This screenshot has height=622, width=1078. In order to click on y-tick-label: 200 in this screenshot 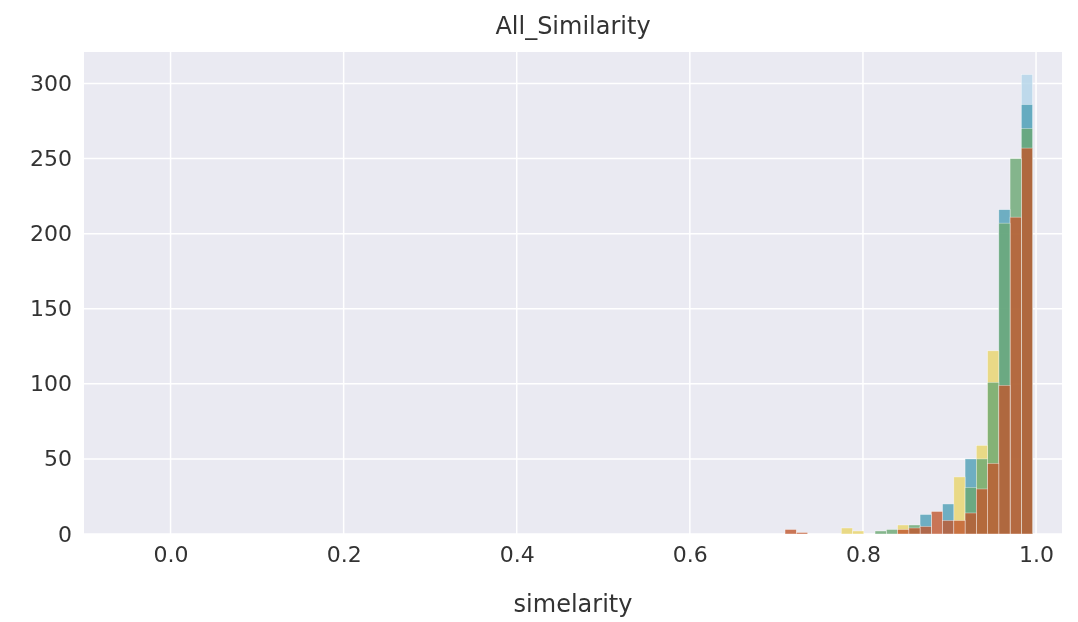, I will do `click(51, 234)`.